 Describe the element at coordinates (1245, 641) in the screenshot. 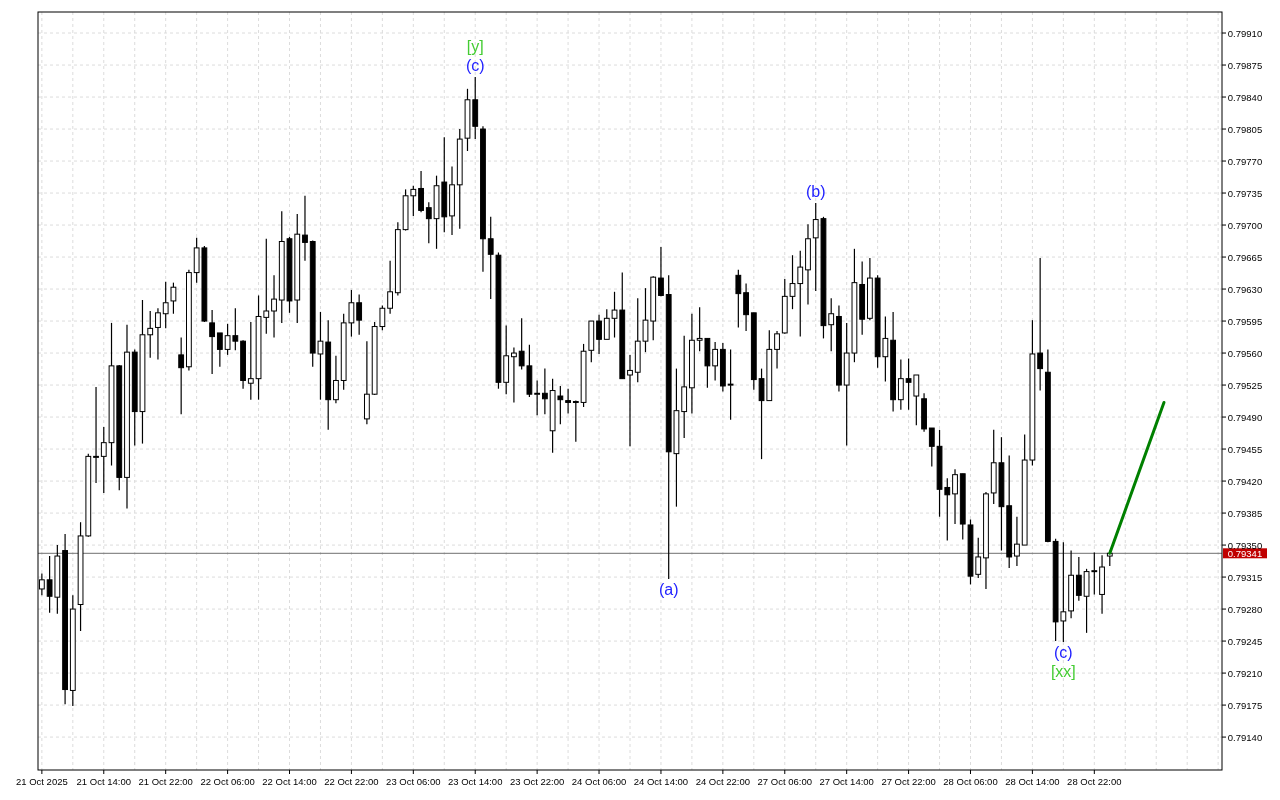

I see `y-tick-label: 0.79245` at that location.